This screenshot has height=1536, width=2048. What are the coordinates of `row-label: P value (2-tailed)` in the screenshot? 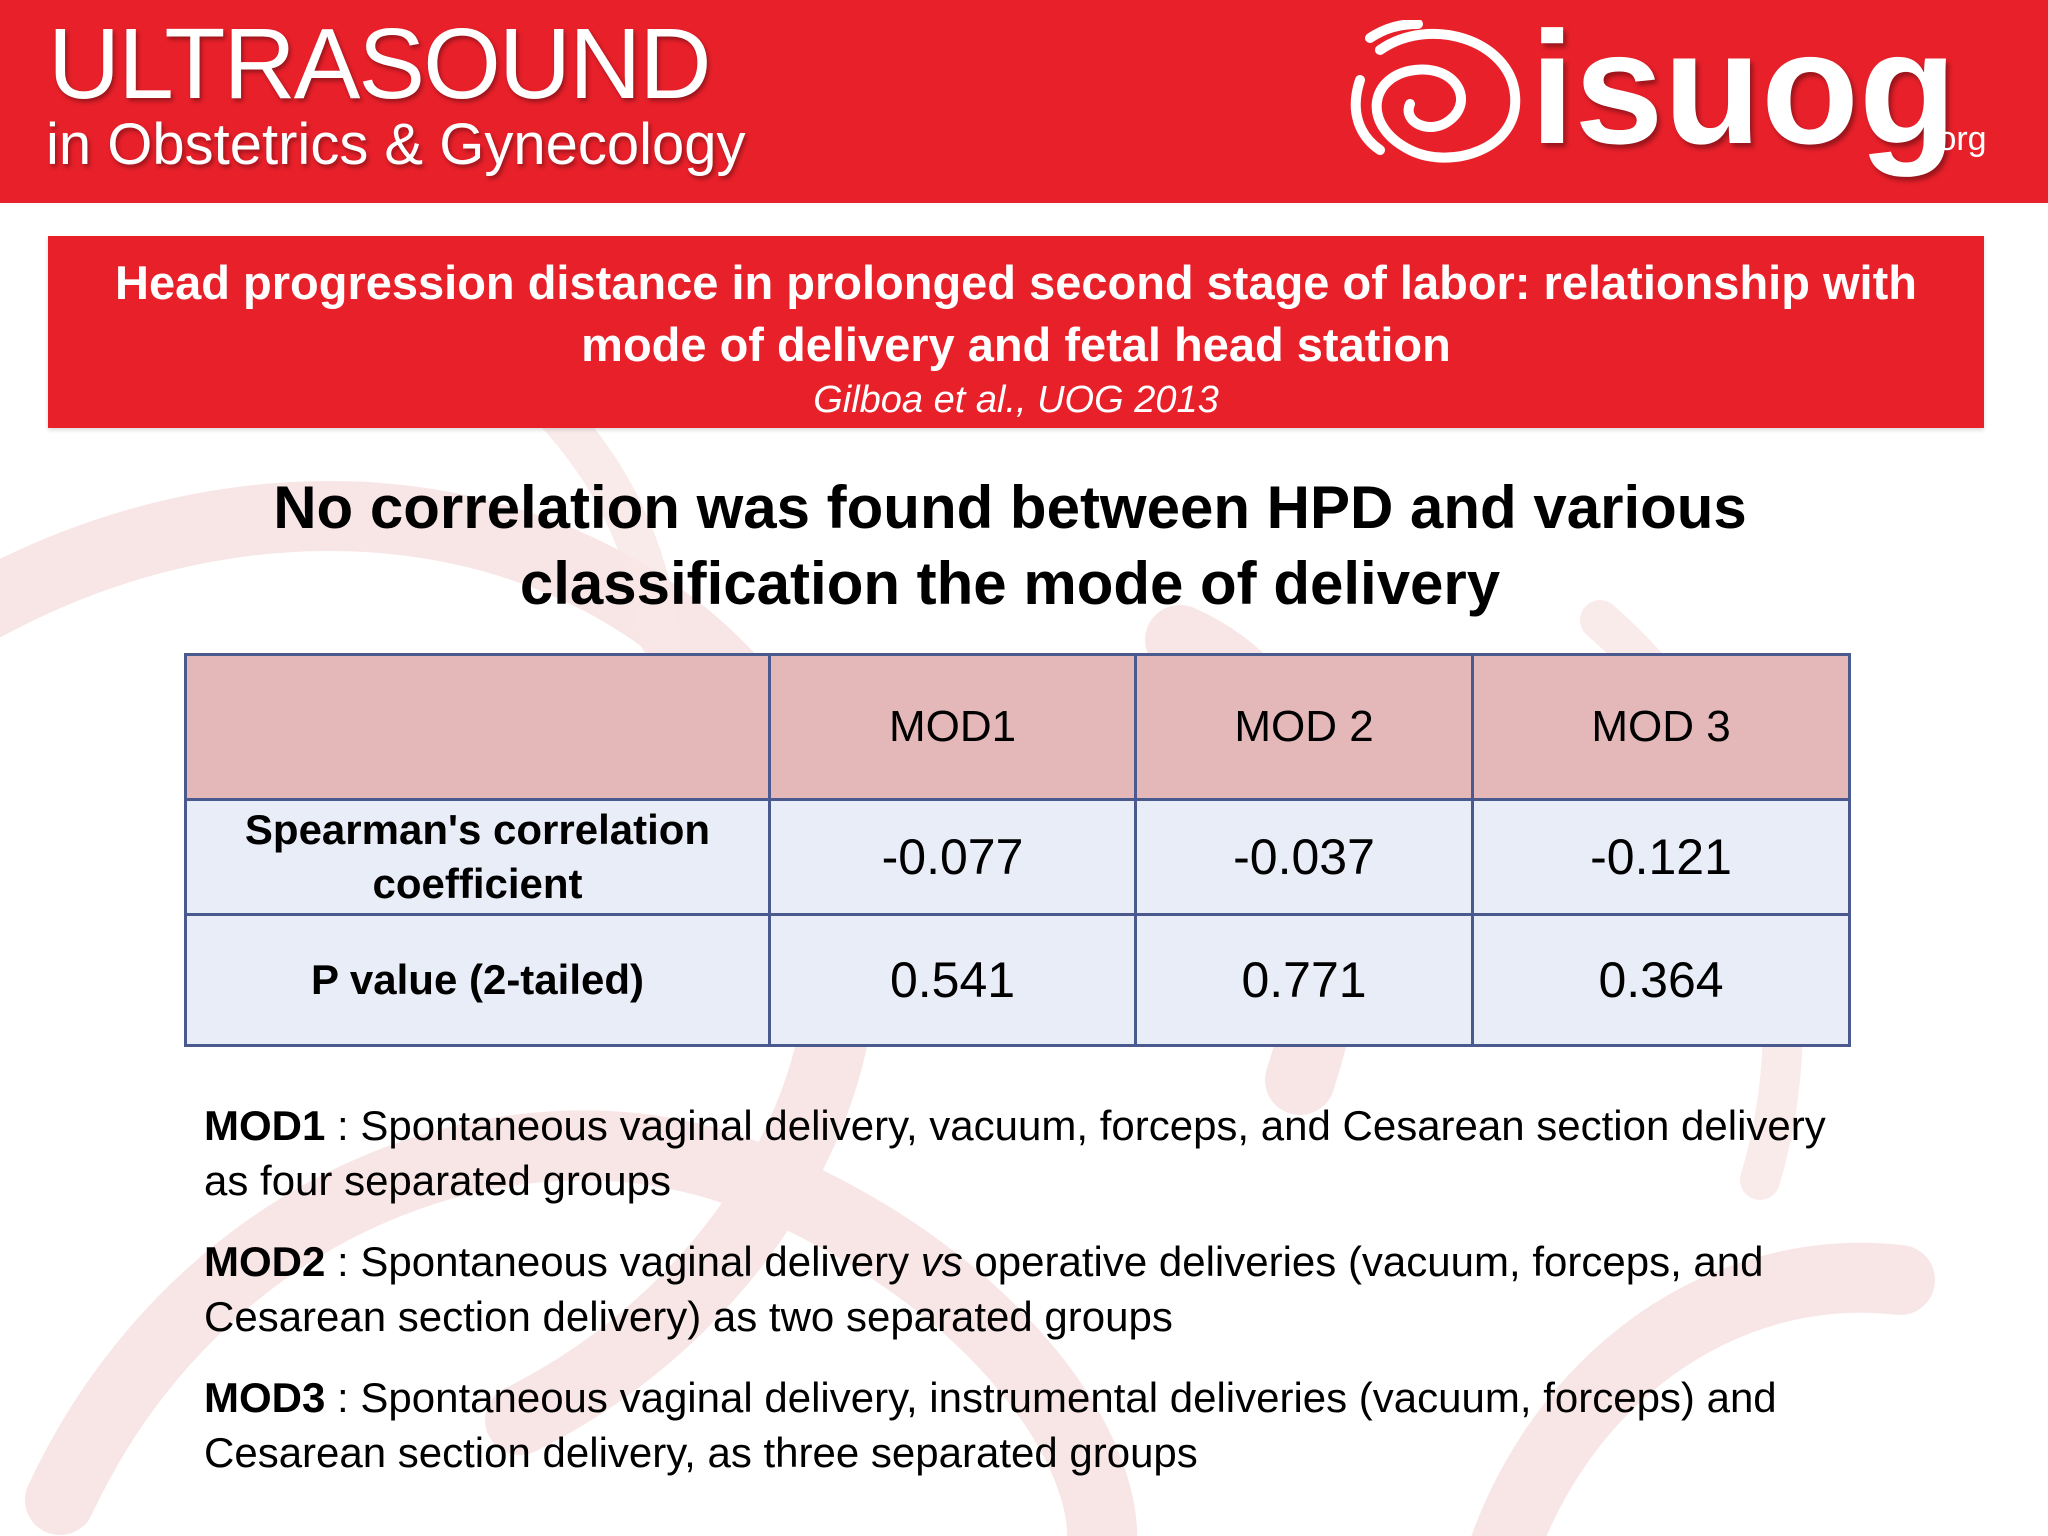 It's located at (477, 980).